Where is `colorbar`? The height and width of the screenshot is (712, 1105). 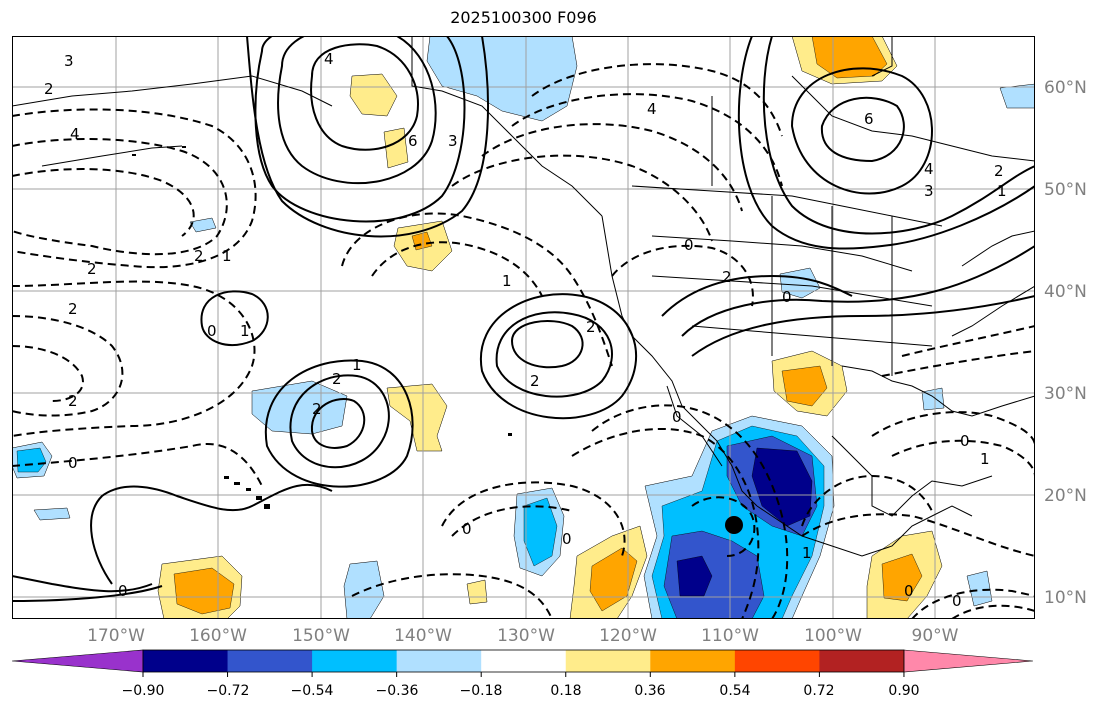
colorbar is located at coordinates (522, 663).